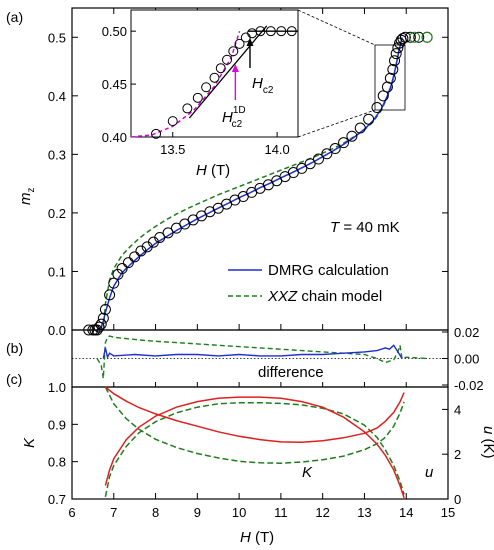 The height and width of the screenshot is (550, 494). I want to click on a-ytick-label-4: 0.4, so click(57, 96).